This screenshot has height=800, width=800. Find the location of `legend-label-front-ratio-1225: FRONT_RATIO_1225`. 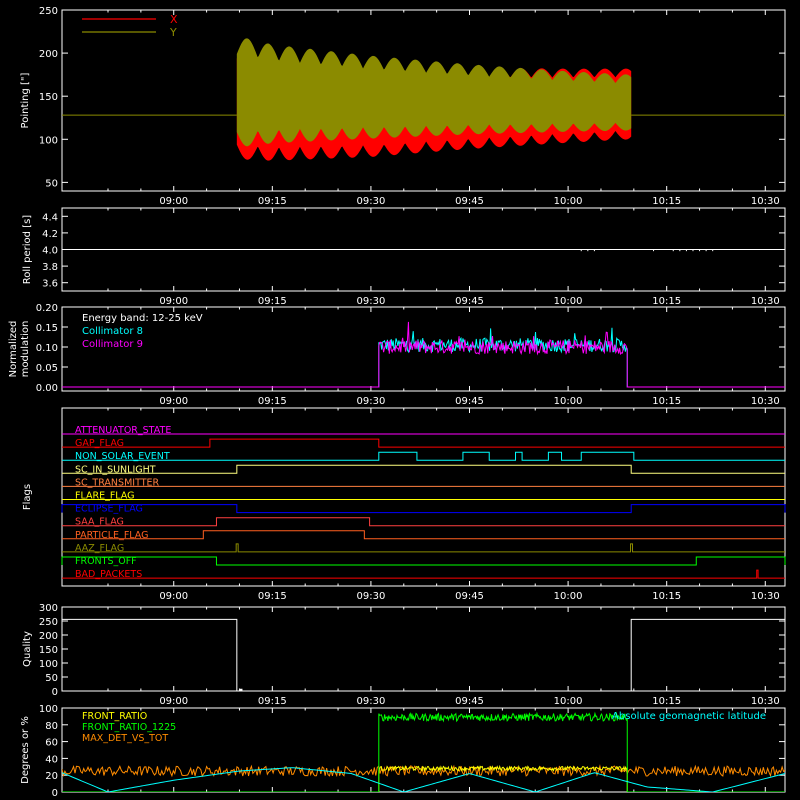

legend-label-front-ratio-1225: FRONT_RATIO_1225 is located at coordinates (129, 727).